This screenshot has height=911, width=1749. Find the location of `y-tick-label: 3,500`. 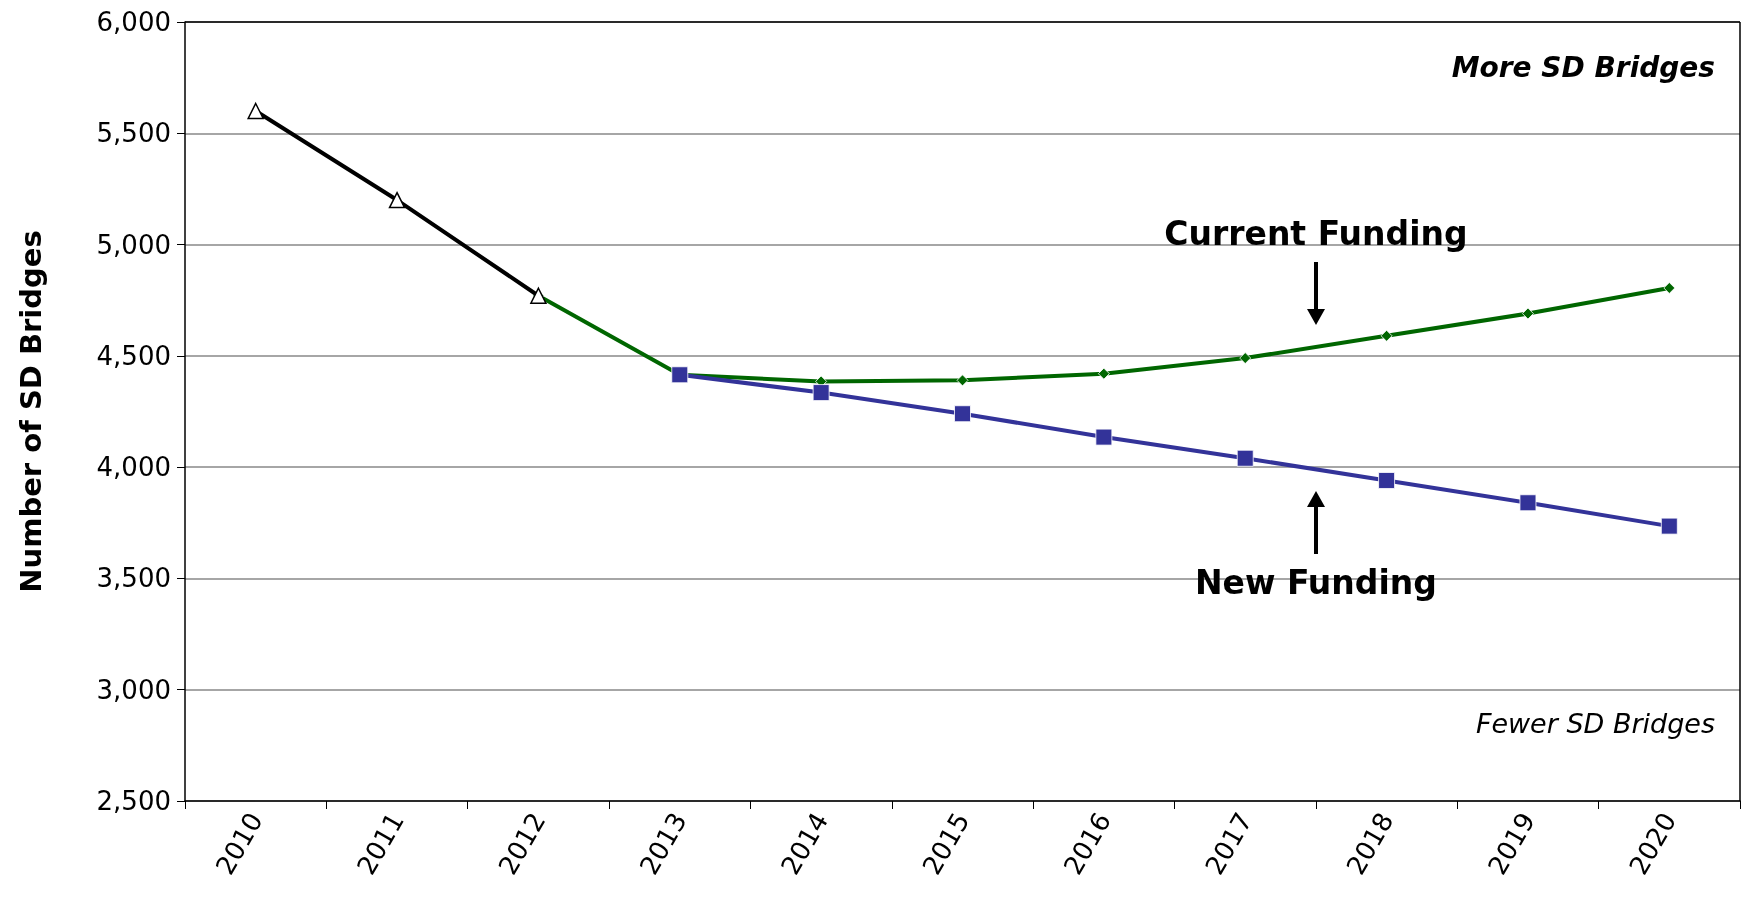

y-tick-label: 3,500 is located at coordinates (133, 578).